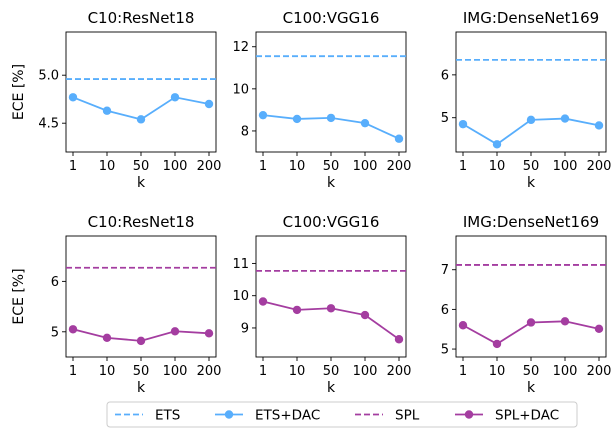  I want to click on legend-item: ETS, so click(147, 416).